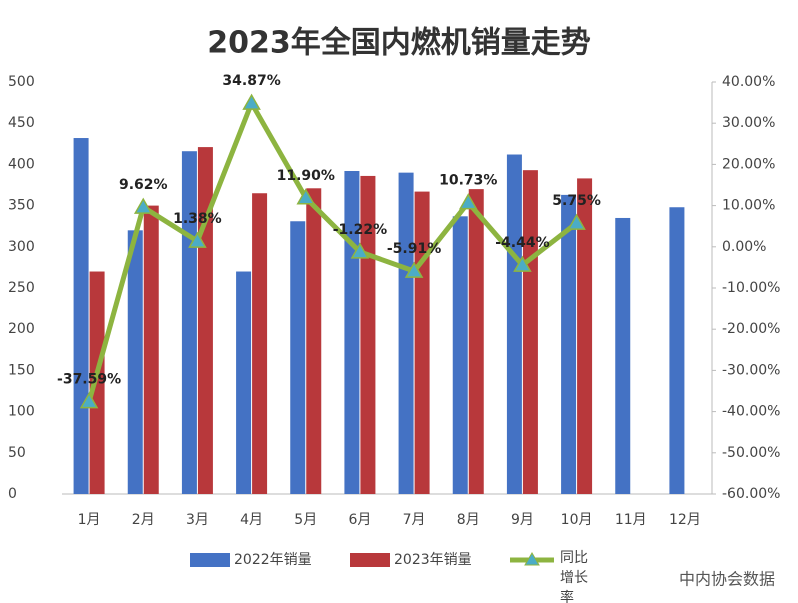  I want to click on y-tick-label: 200, so click(21, 329).